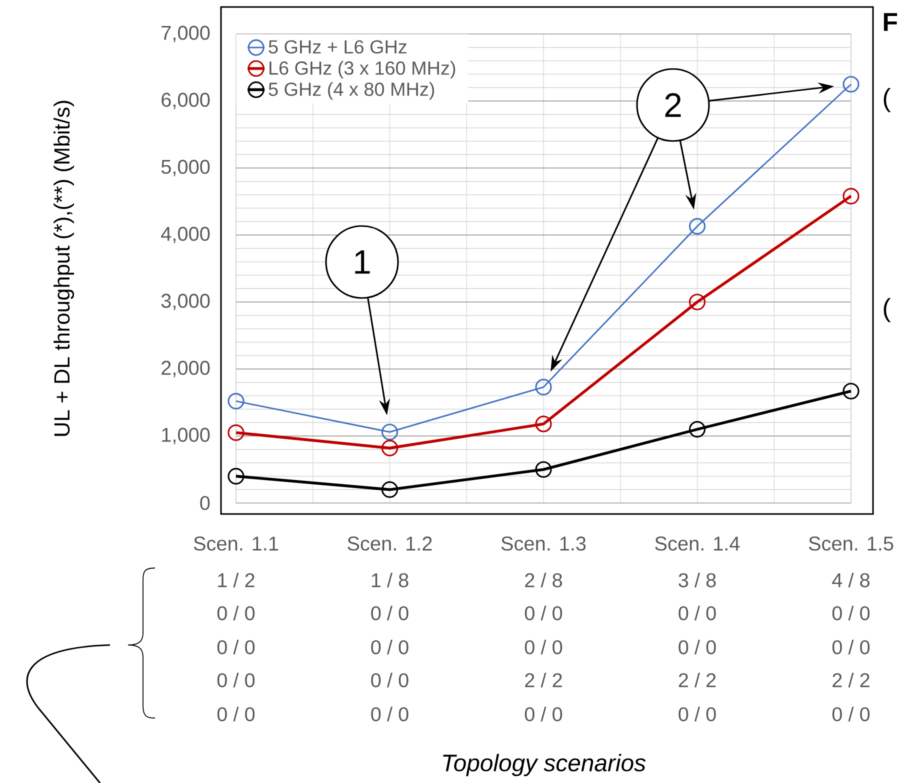 The width and height of the screenshot is (914, 783). I want to click on y-tick-label: 2,000, so click(186, 369).